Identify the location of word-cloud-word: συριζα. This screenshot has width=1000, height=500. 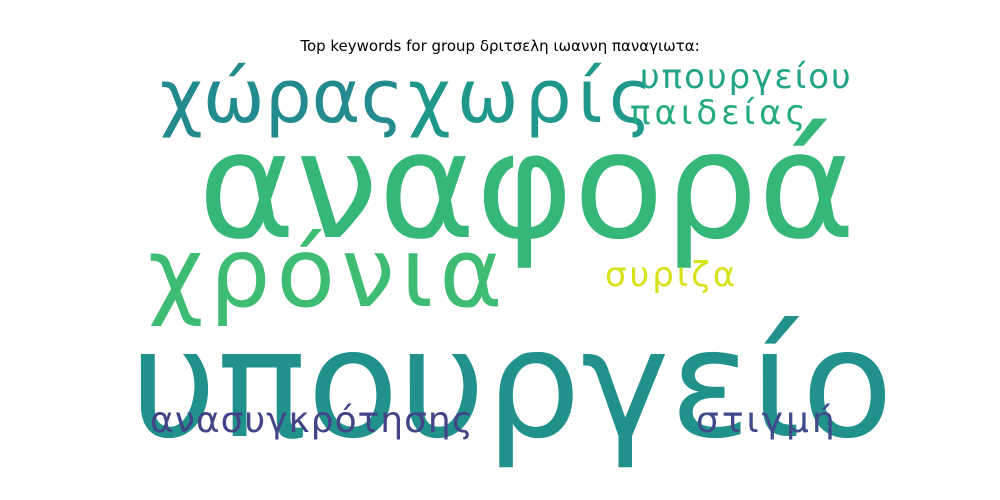
(672, 275).